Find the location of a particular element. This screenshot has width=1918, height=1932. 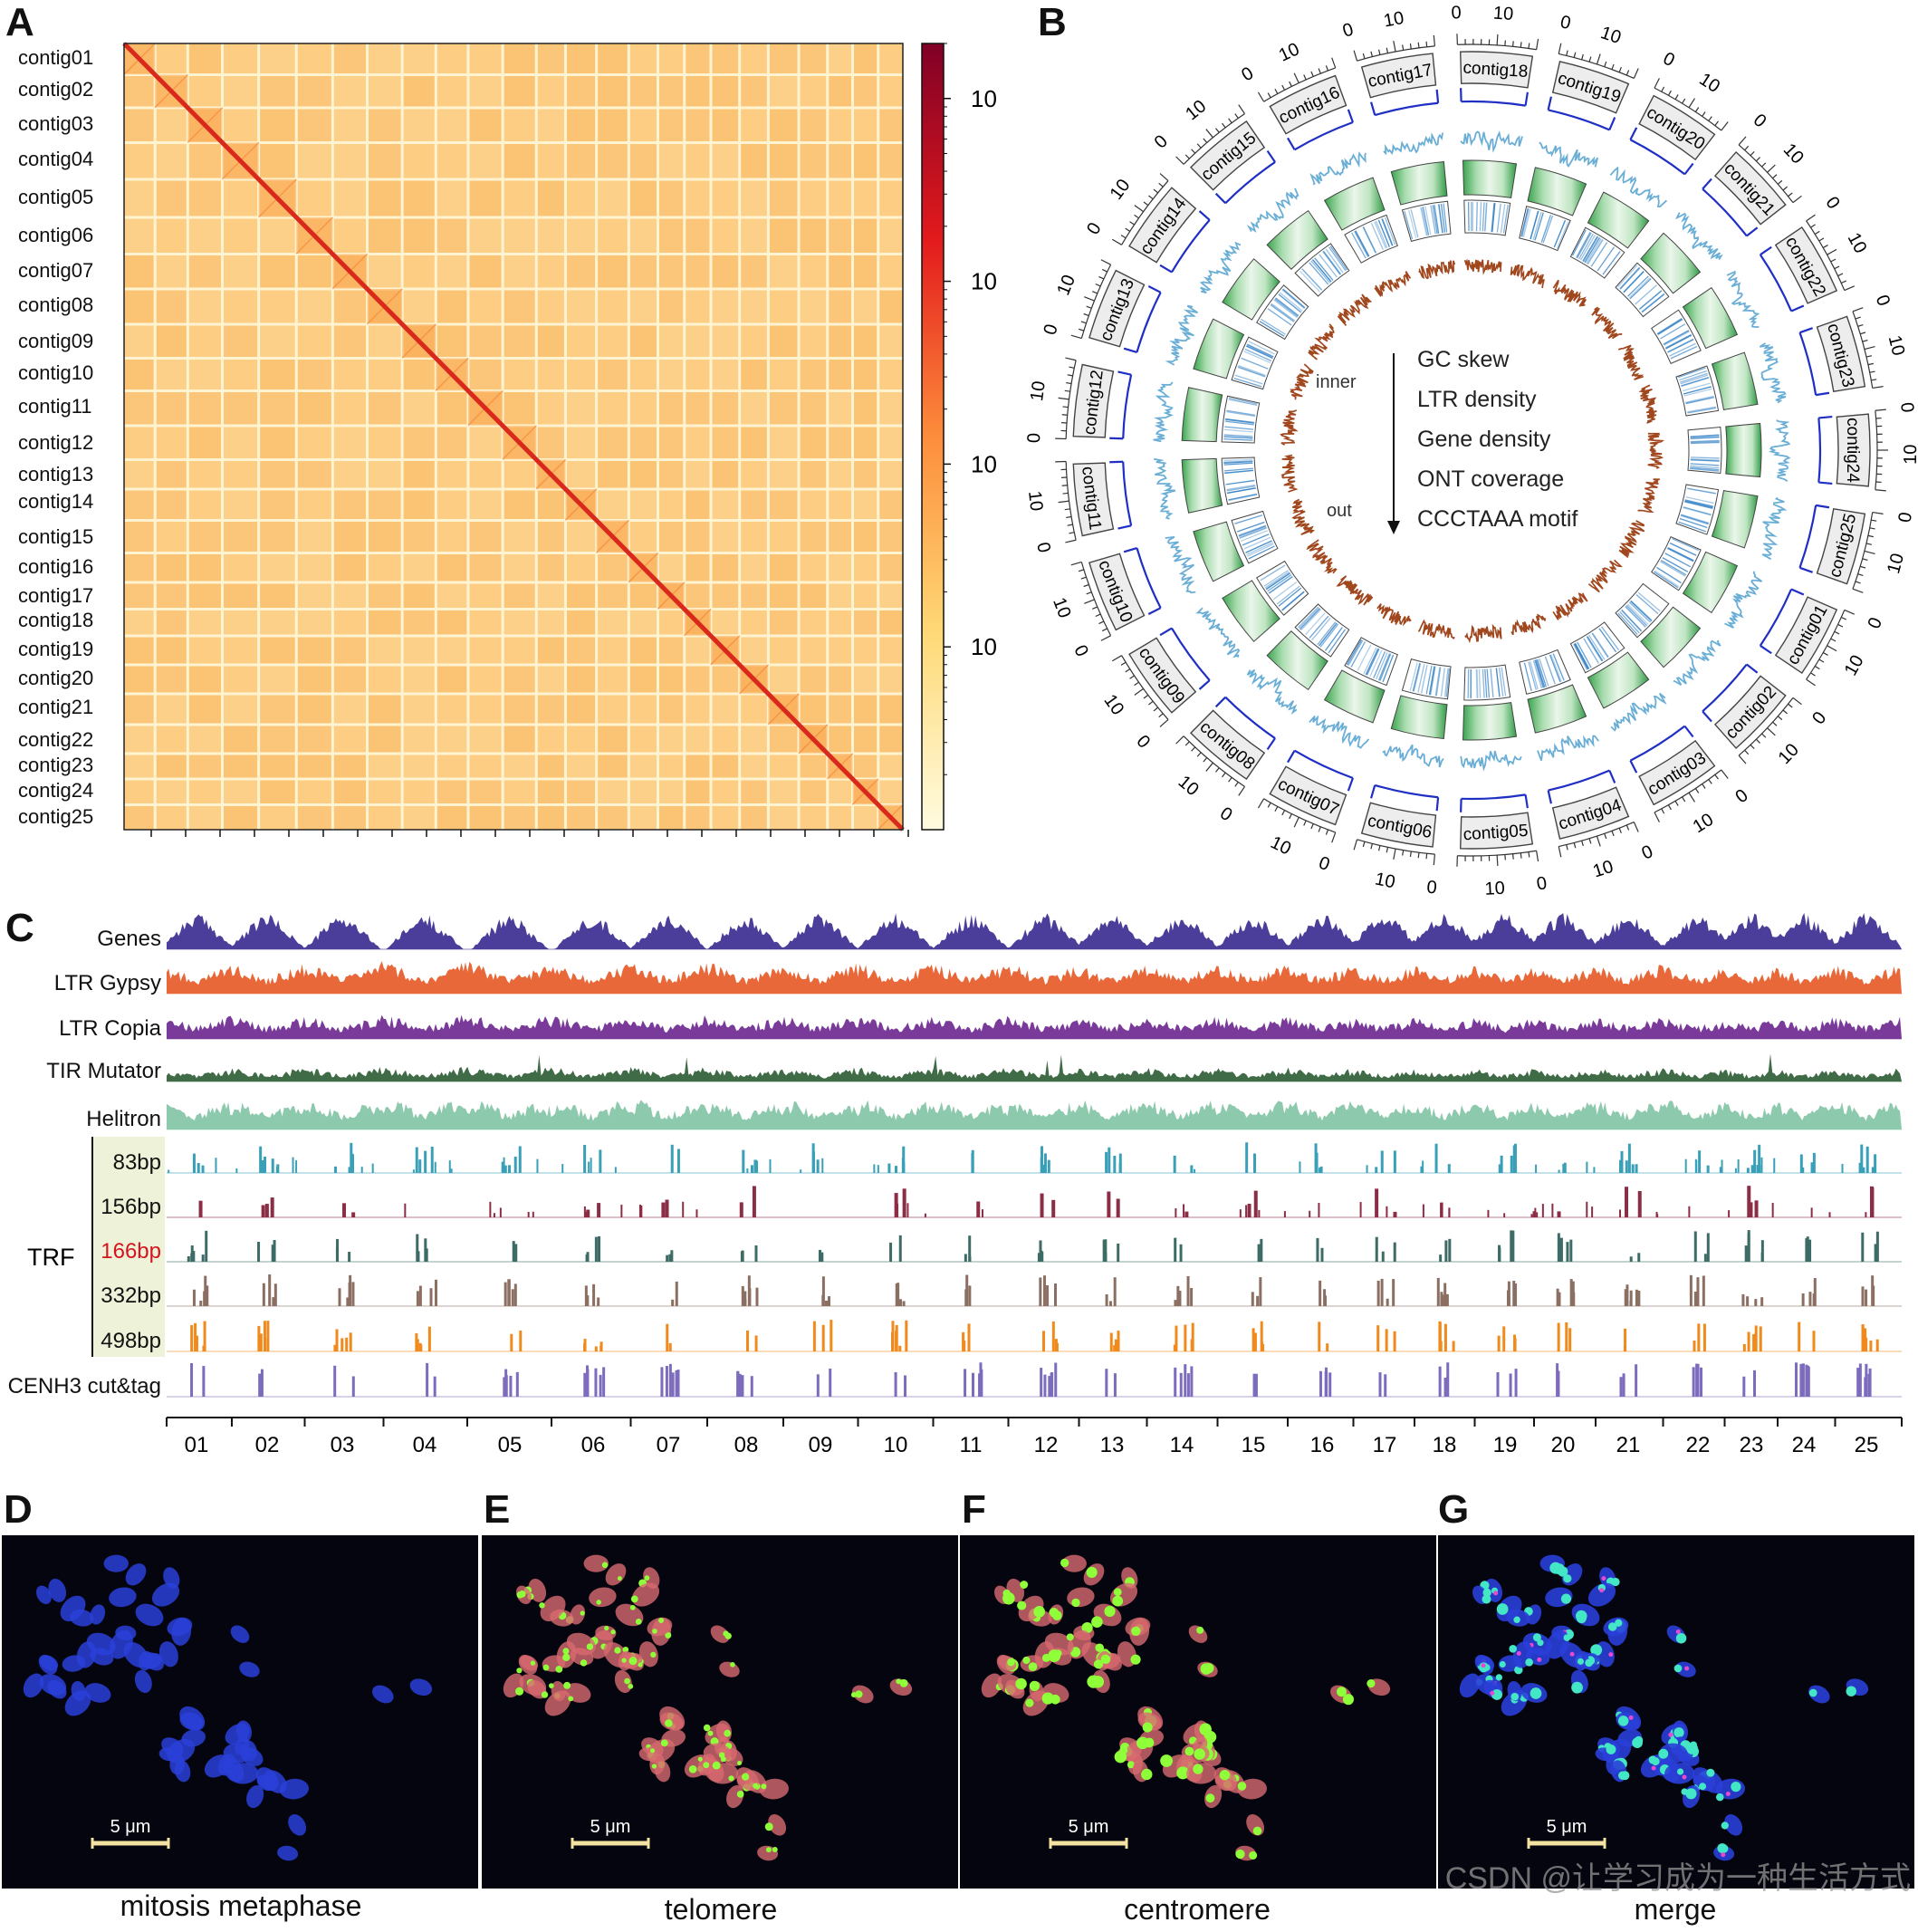

circos-gc-skew is located at coordinates (1483, 266).